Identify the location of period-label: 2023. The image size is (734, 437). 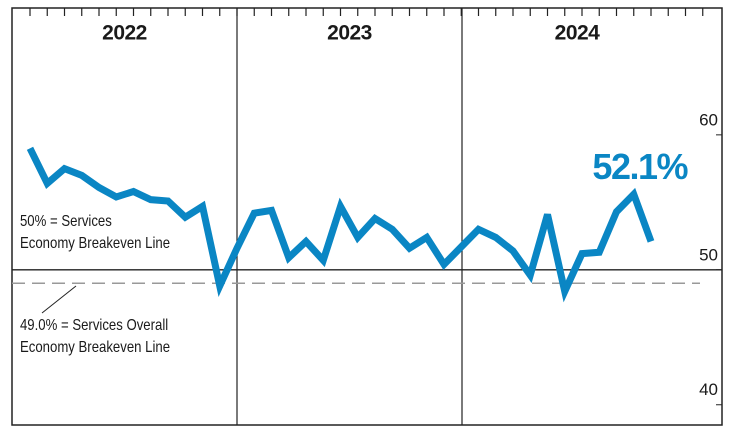
(349, 33).